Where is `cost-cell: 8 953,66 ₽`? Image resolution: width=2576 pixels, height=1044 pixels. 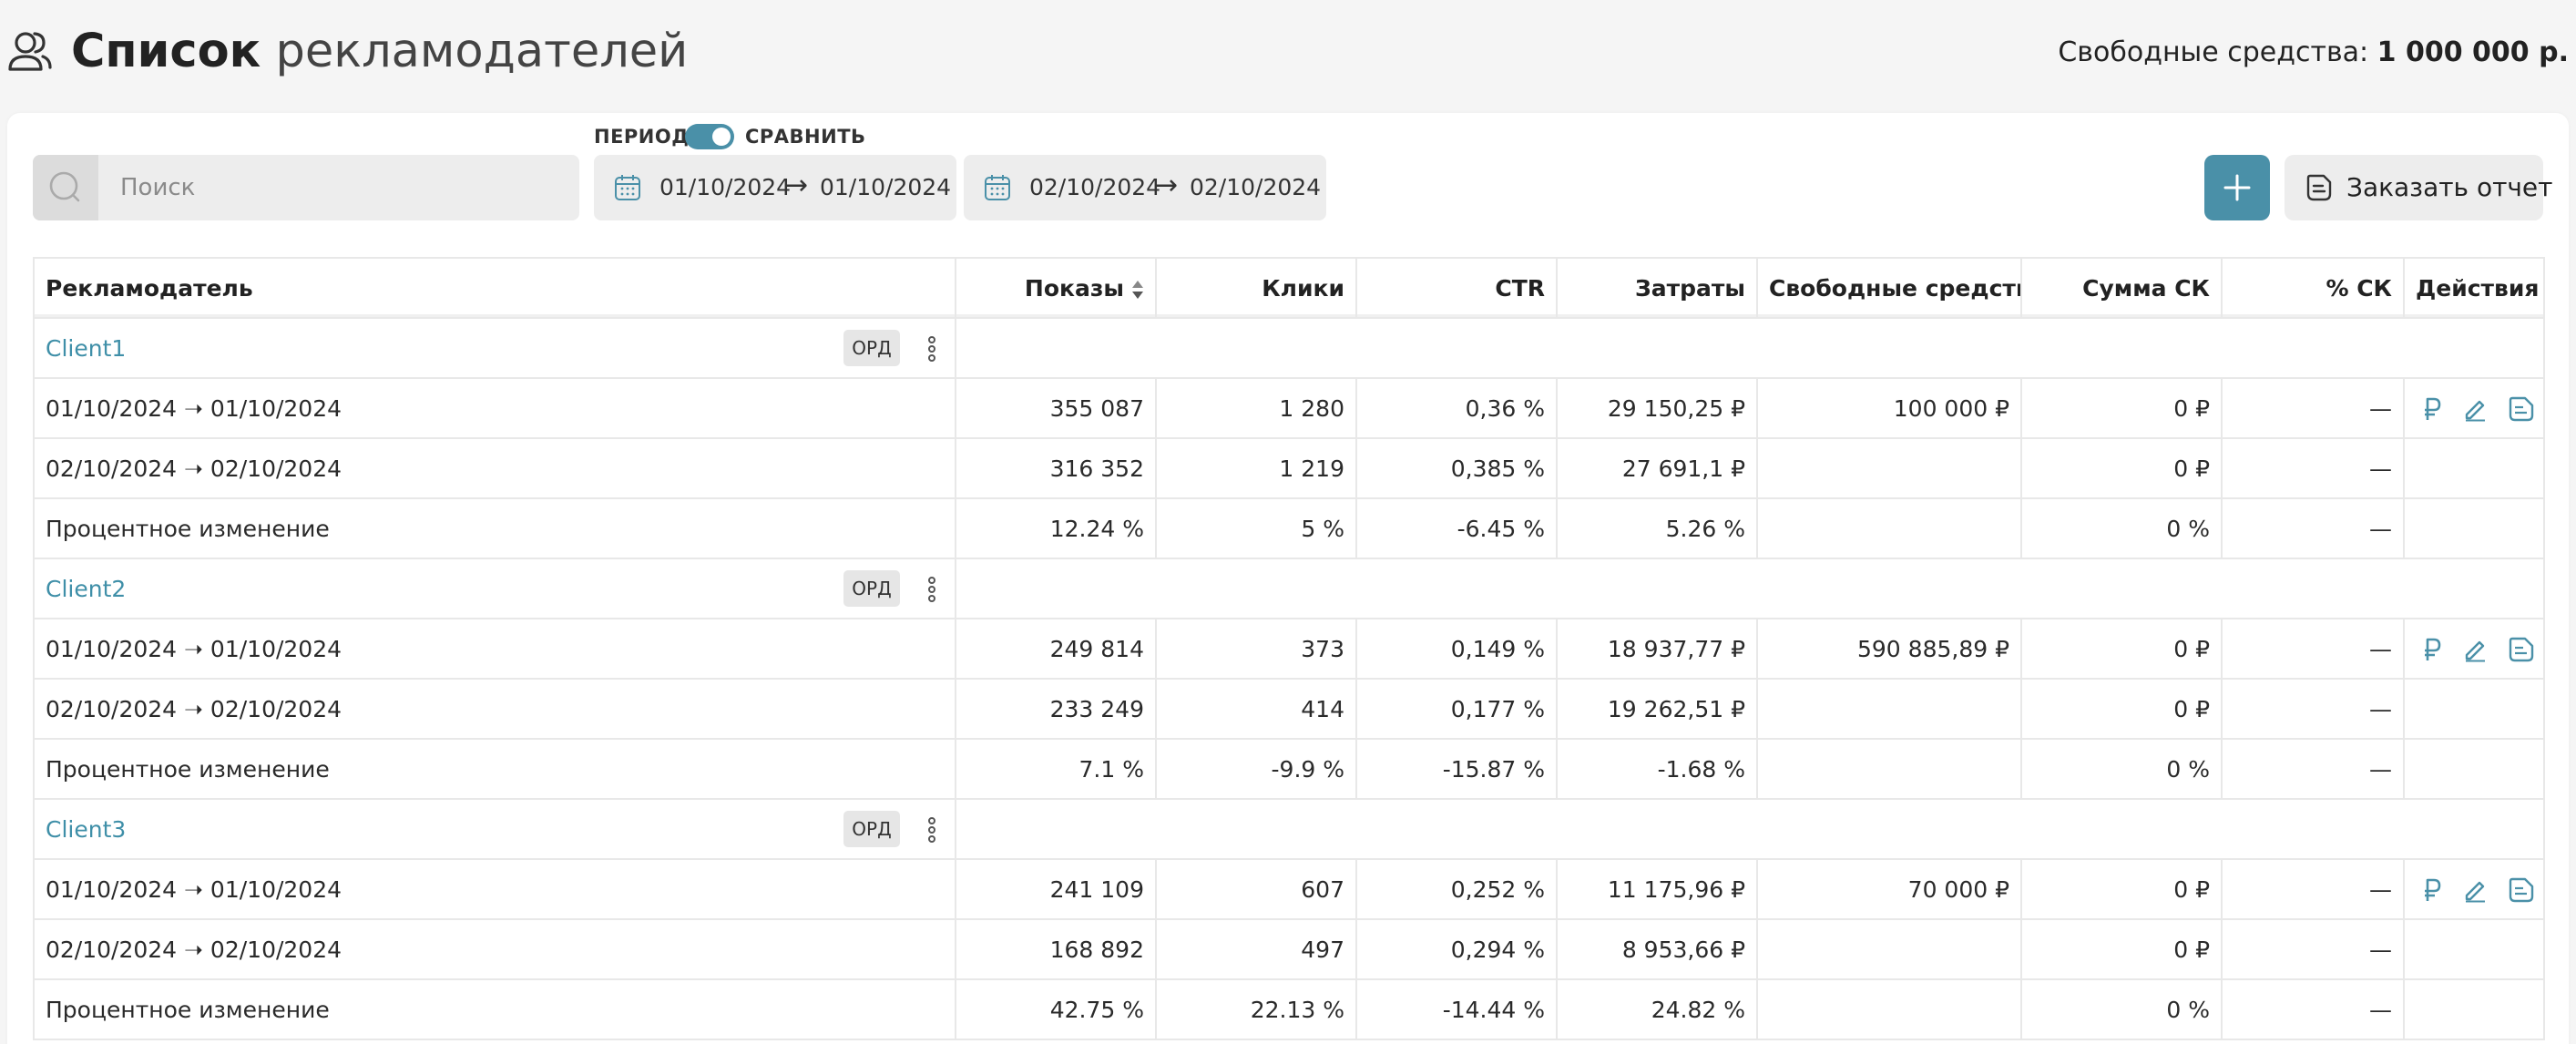
cost-cell: 8 953,66 ₽ is located at coordinates (1657, 949).